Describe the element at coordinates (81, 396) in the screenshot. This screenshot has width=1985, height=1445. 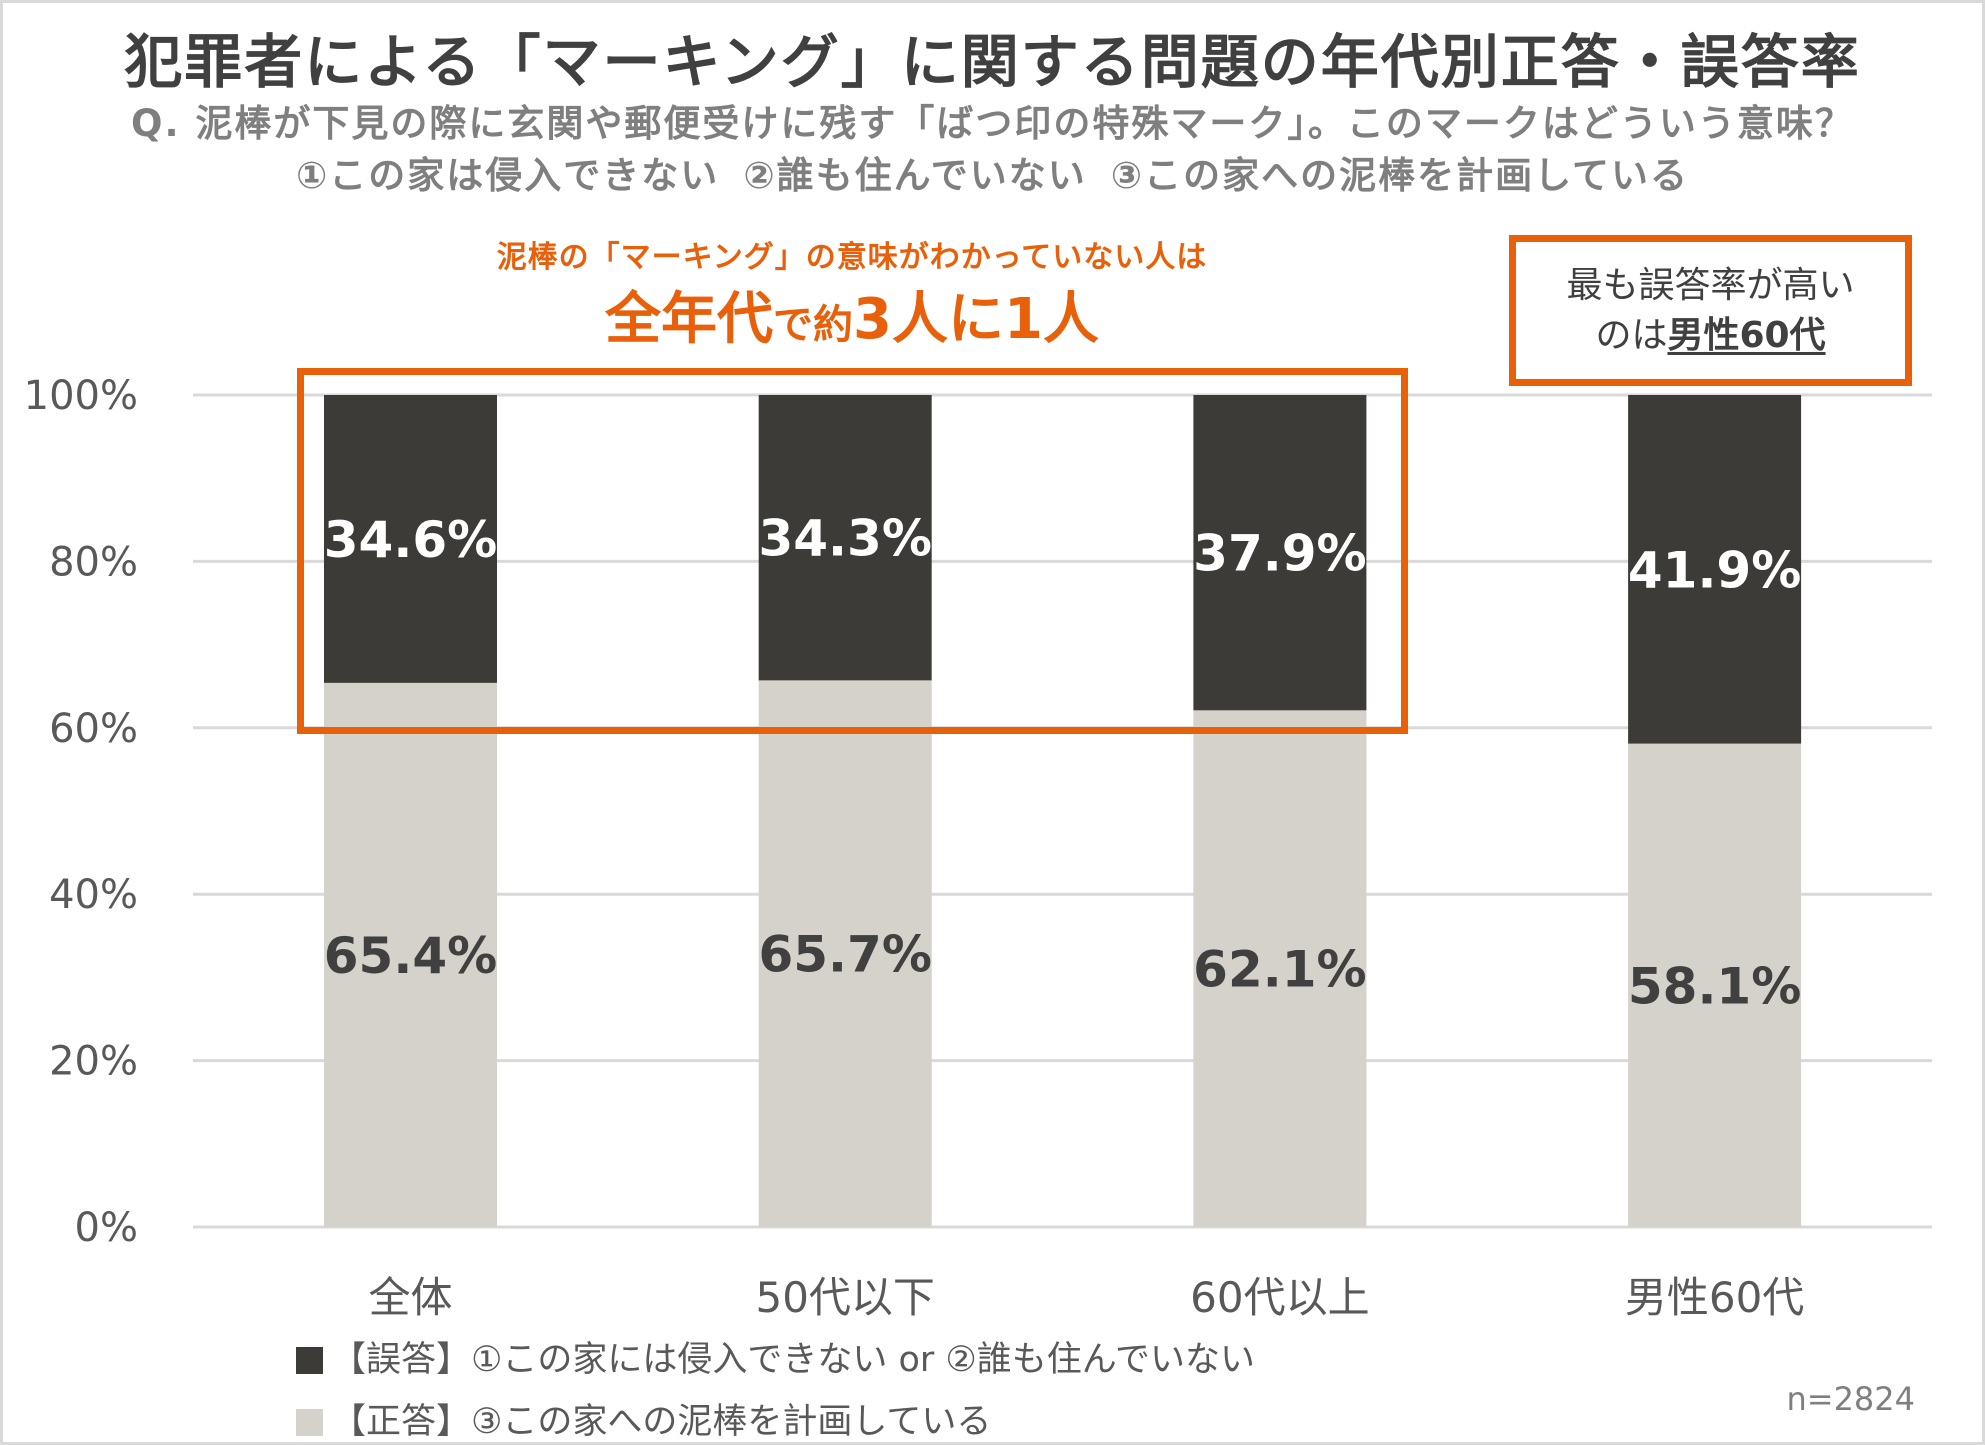
I see `y-tick-label: 100%` at that location.